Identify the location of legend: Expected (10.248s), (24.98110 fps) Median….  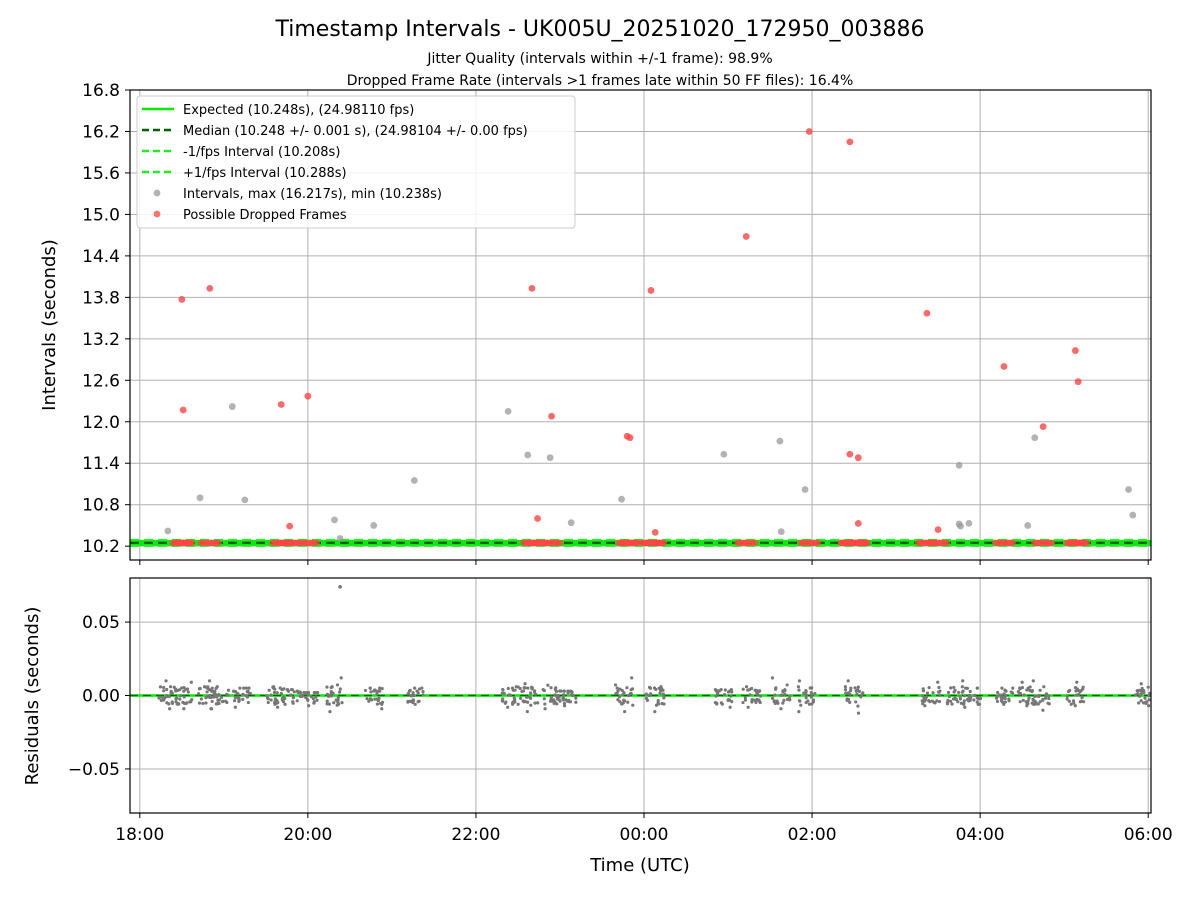
(356, 162).